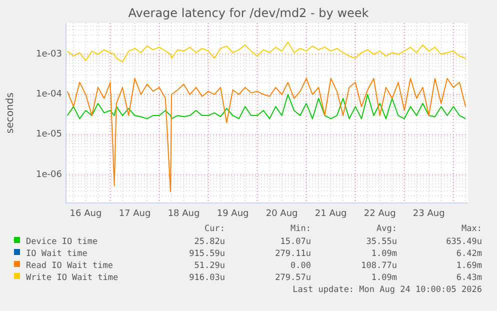 Image resolution: width=497 pixels, height=311 pixels. What do you see at coordinates (469, 278) in the screenshot?
I see `text: 6.43m` at bounding box center [469, 278].